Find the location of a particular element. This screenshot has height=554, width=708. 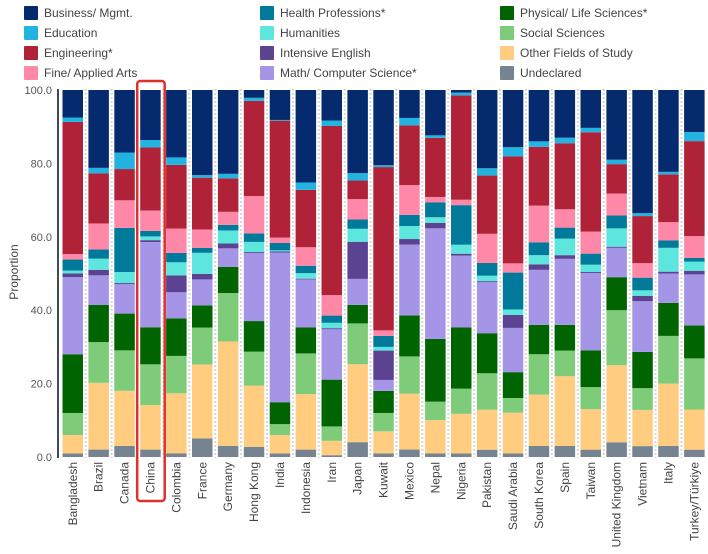

bar-segment-taiwan-math-computer-science is located at coordinates (591, 312).